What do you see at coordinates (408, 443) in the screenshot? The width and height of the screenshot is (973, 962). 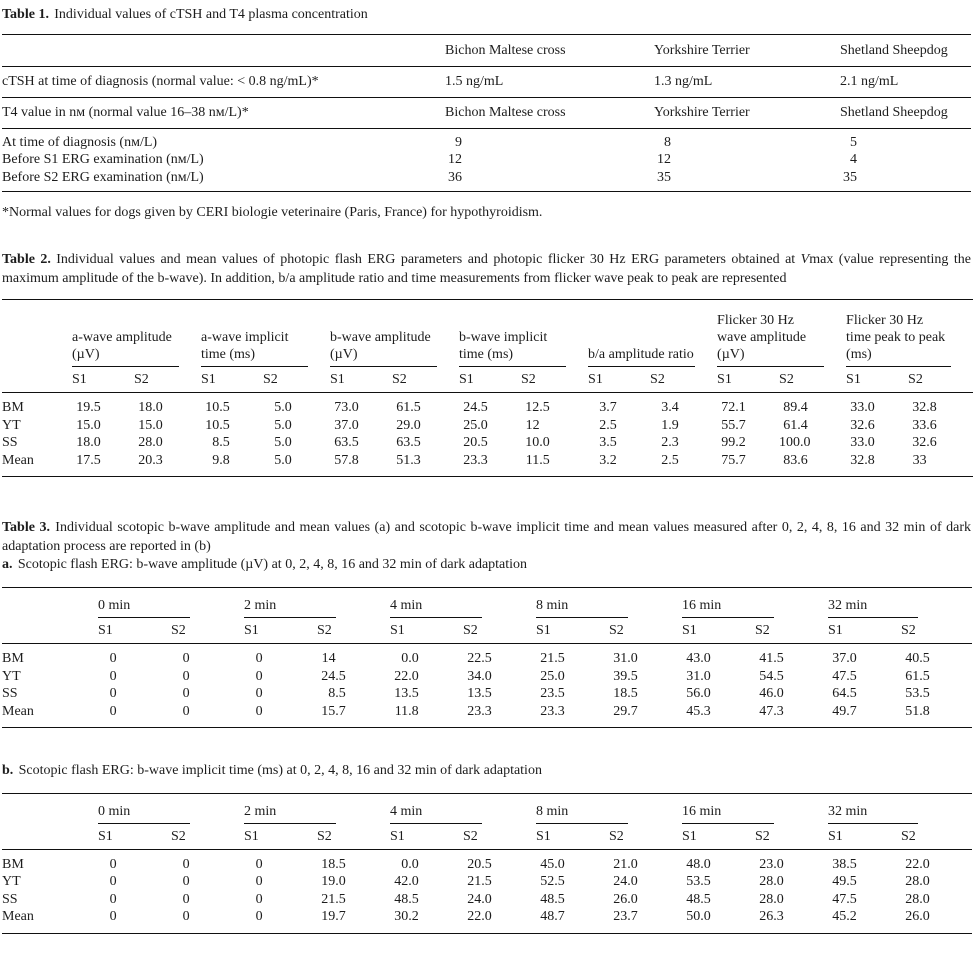 I see `value-cell: 63.5` at bounding box center [408, 443].